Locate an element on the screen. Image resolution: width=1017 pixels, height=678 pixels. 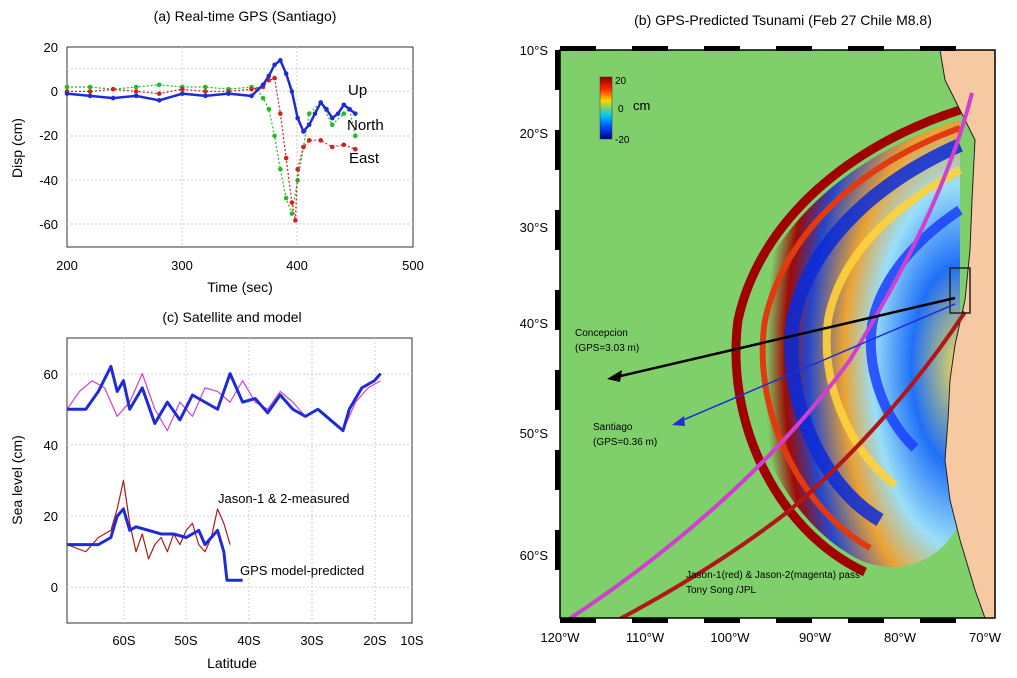
santiago-arrowhead is located at coordinates (678, 421).